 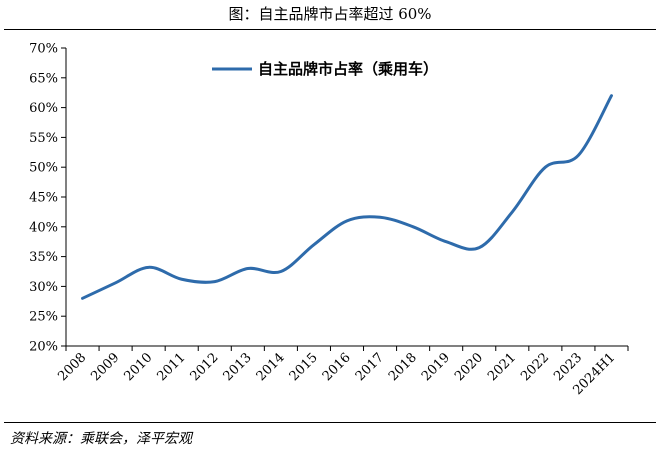 What do you see at coordinates (205, 367) in the screenshot?
I see `x-tick-label: 2012` at bounding box center [205, 367].